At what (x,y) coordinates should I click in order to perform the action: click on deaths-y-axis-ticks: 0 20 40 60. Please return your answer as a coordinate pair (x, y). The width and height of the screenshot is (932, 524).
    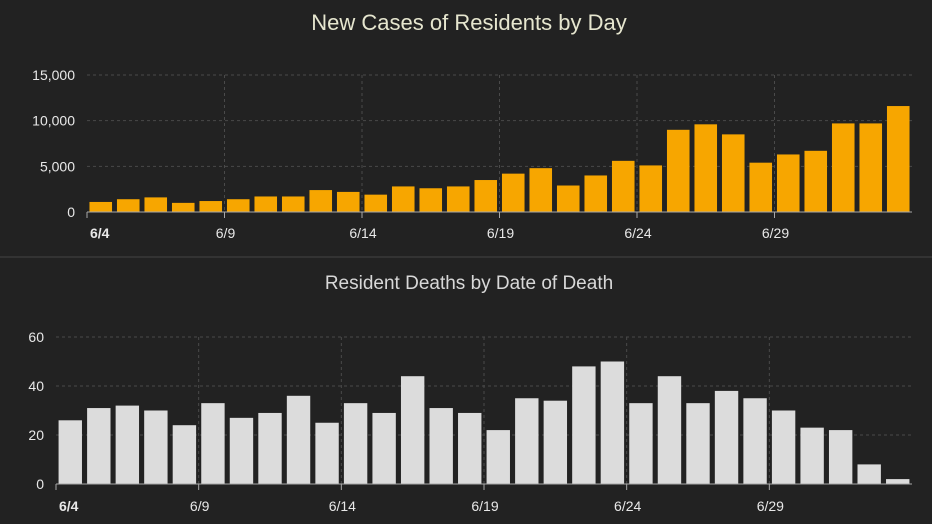
    Looking at the image, I should click on (36, 410).